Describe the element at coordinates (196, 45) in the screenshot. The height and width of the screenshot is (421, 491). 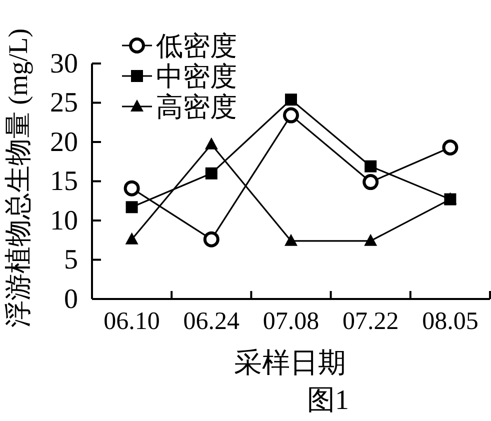
I see `legend-label: 低密度` at that location.